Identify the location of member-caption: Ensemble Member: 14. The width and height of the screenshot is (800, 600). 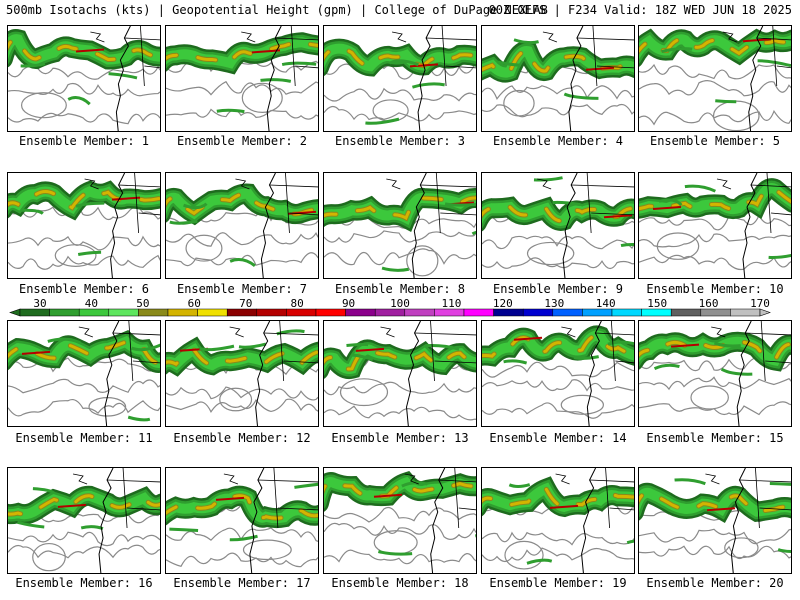
(558, 438).